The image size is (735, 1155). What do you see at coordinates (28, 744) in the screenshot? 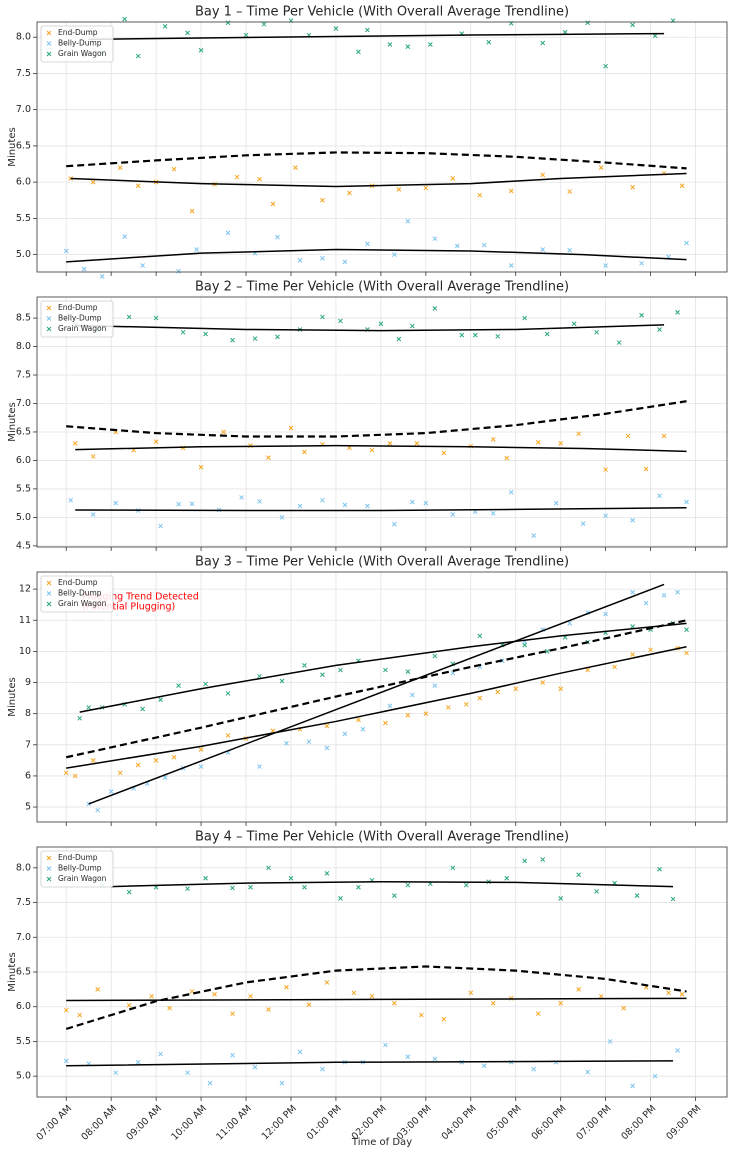
I see `y-tick-label: 7` at bounding box center [28, 744].